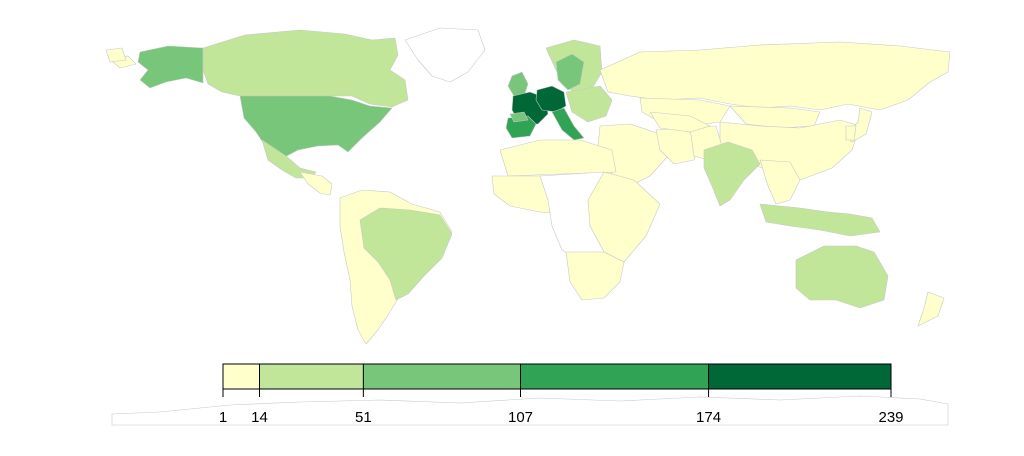 Image resolution: width=1024 pixels, height=456 pixels. I want to click on region-central-asia, so click(680, 122).